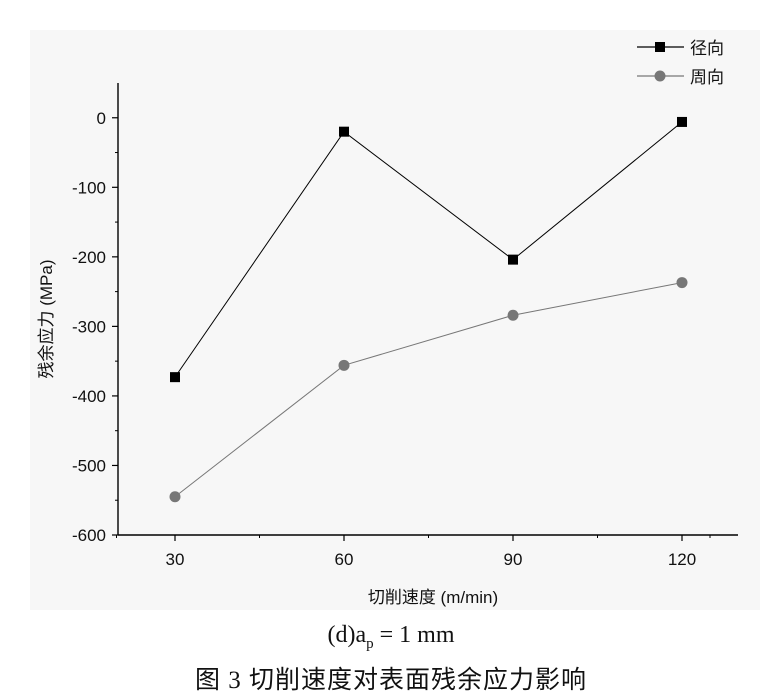  What do you see at coordinates (707, 77) in the screenshot?
I see `legend-label: 周向` at bounding box center [707, 77].